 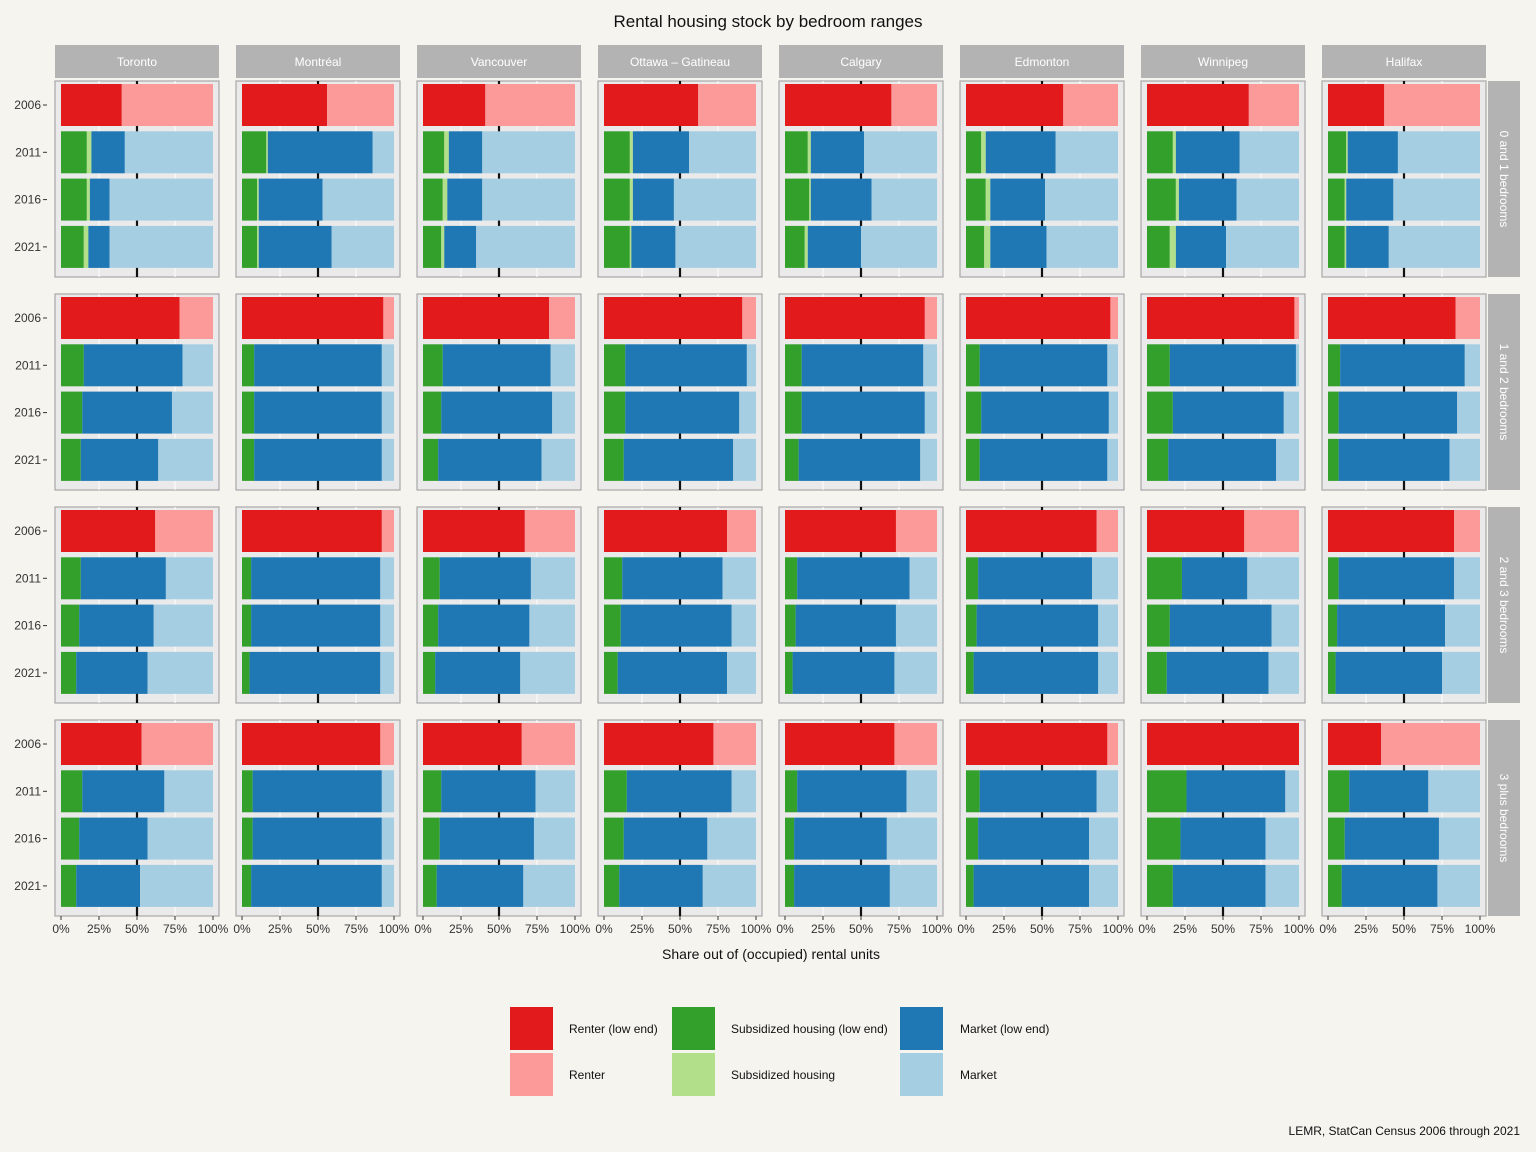 I want to click on chart-caption: LEMR, StatCan Census 2006 through 2021, so click(x=1405, y=1131).